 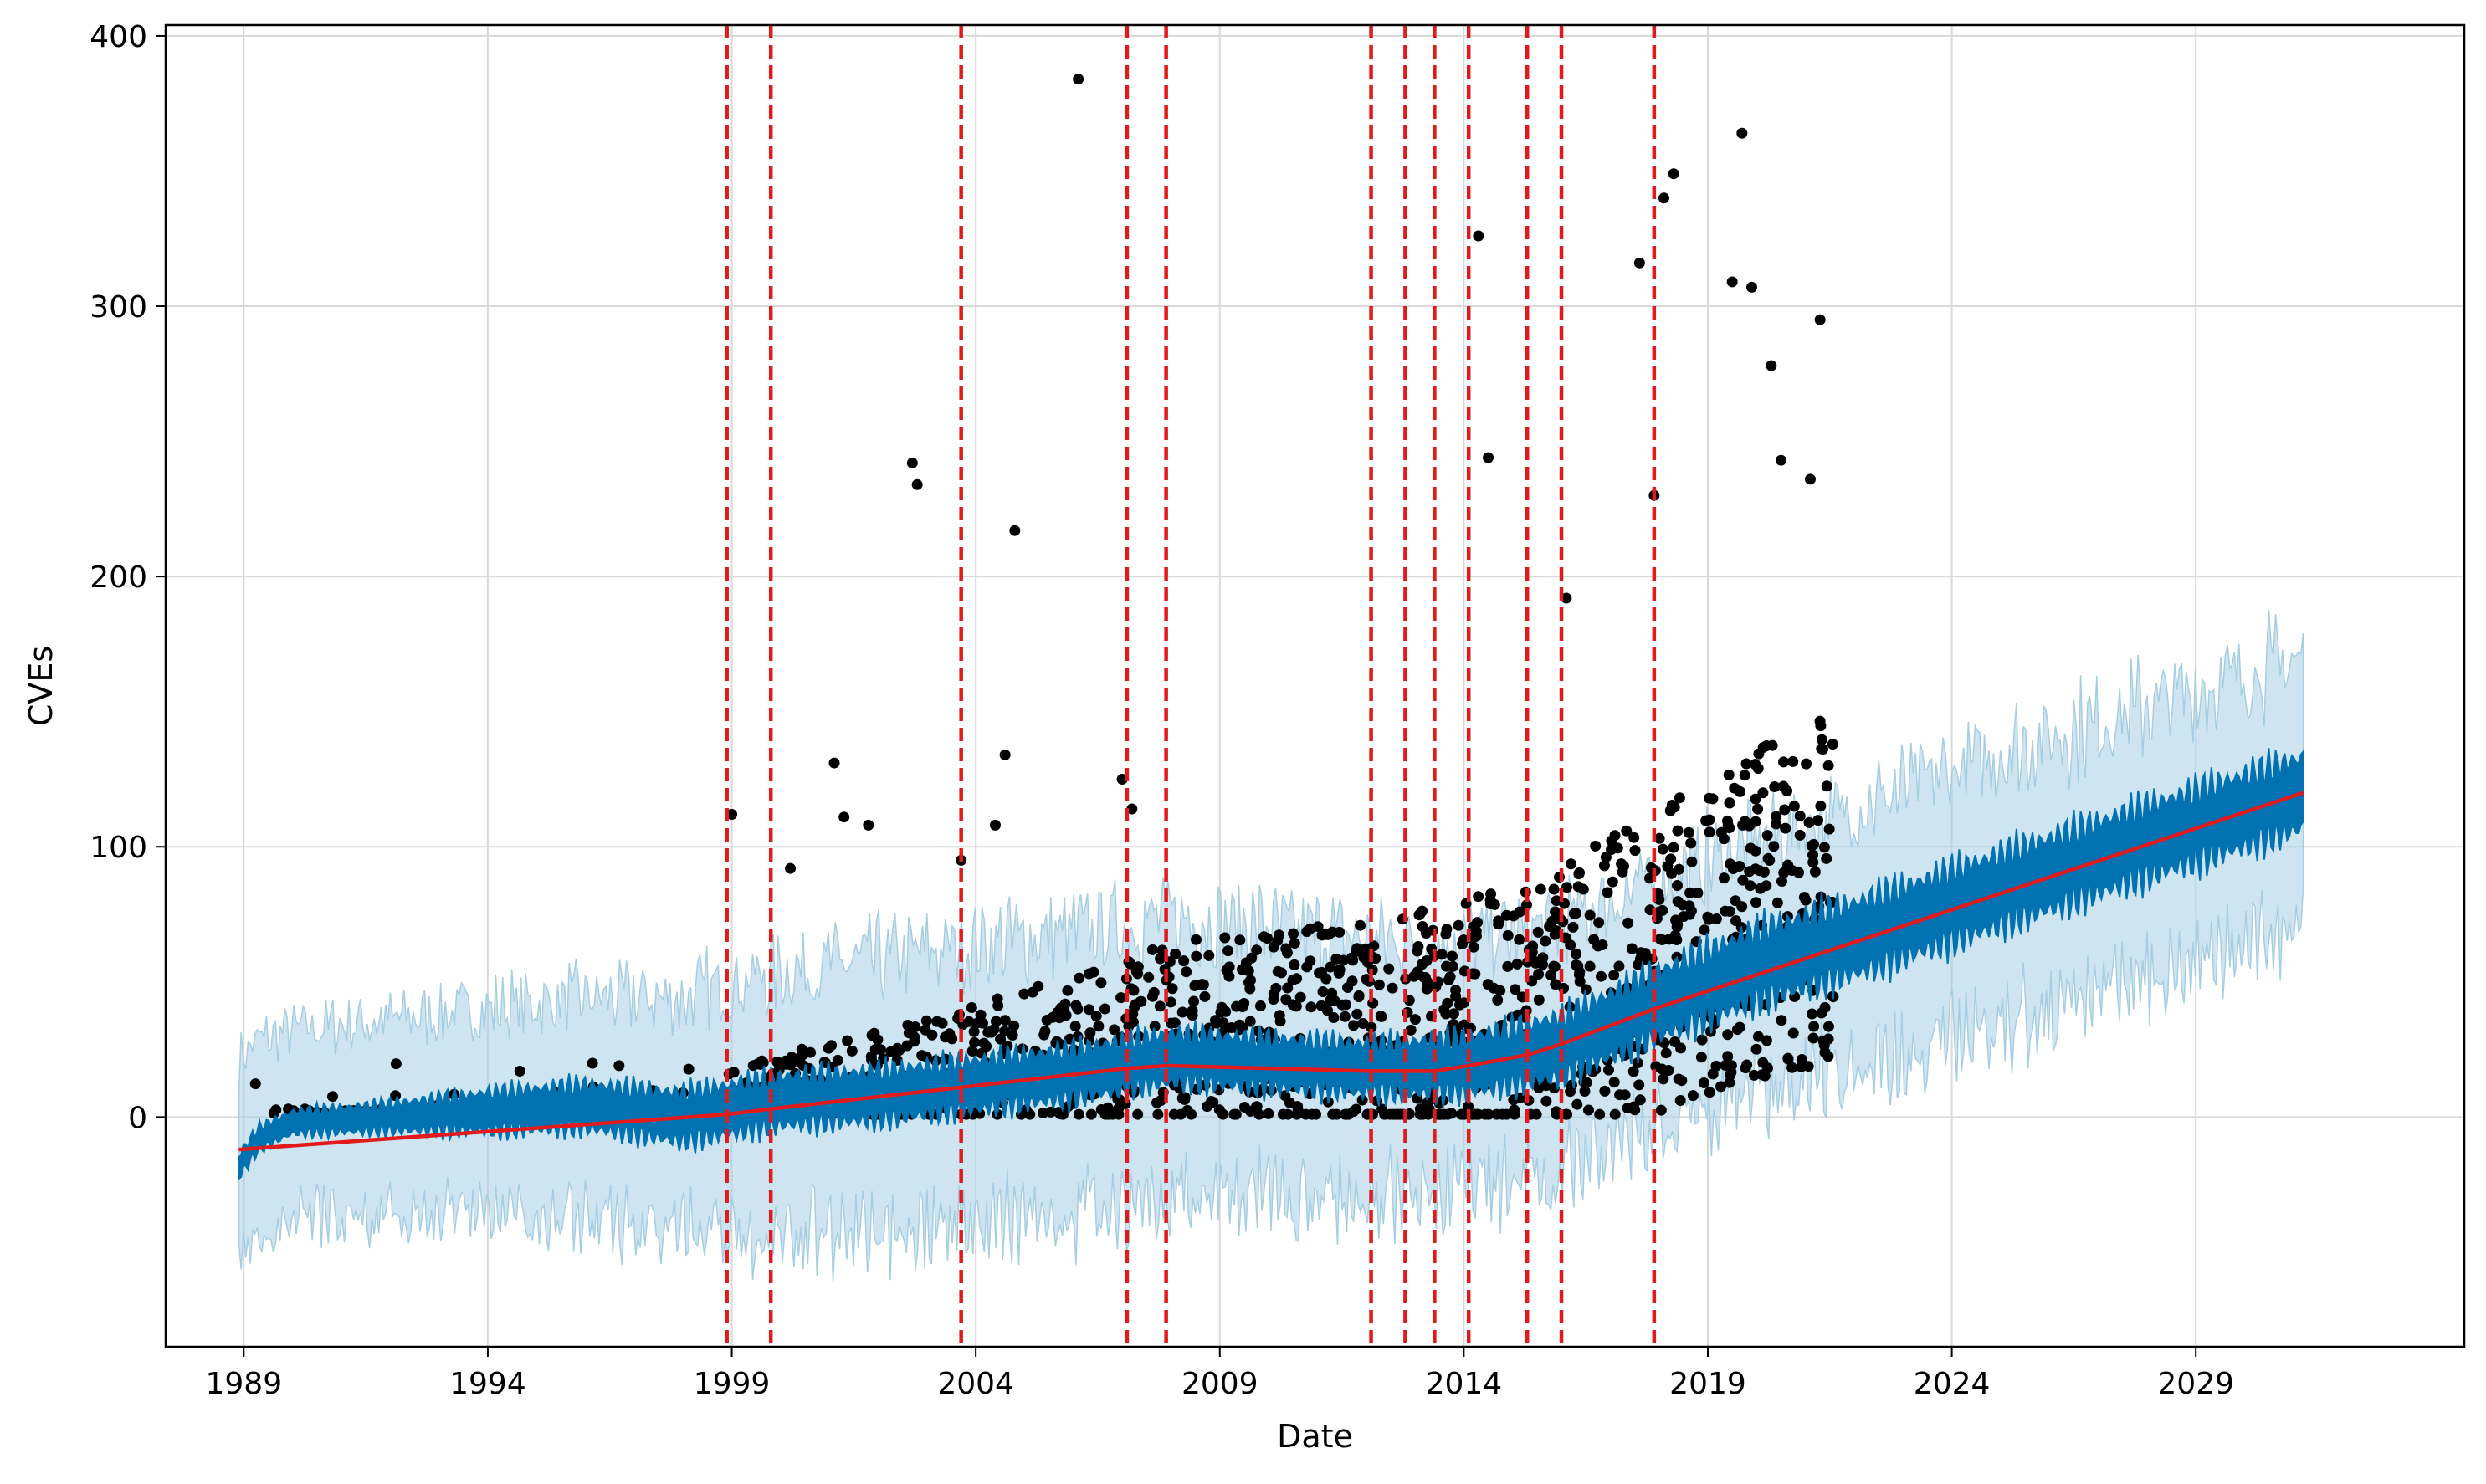 What do you see at coordinates (41, 686) in the screenshot?
I see `y-axis-label: CVEs` at bounding box center [41, 686].